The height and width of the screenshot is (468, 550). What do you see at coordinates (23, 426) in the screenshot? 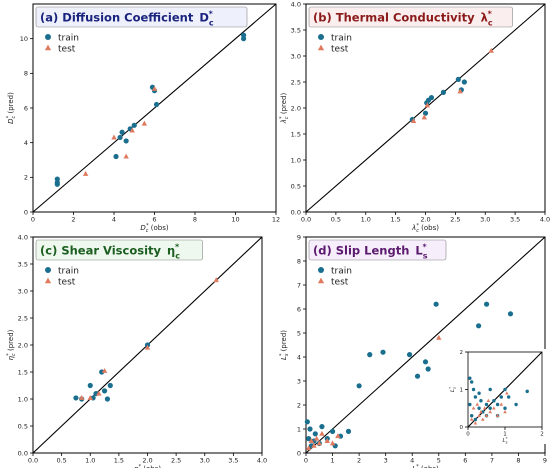
I see `y-tick-label: 0.5` at bounding box center [23, 426].